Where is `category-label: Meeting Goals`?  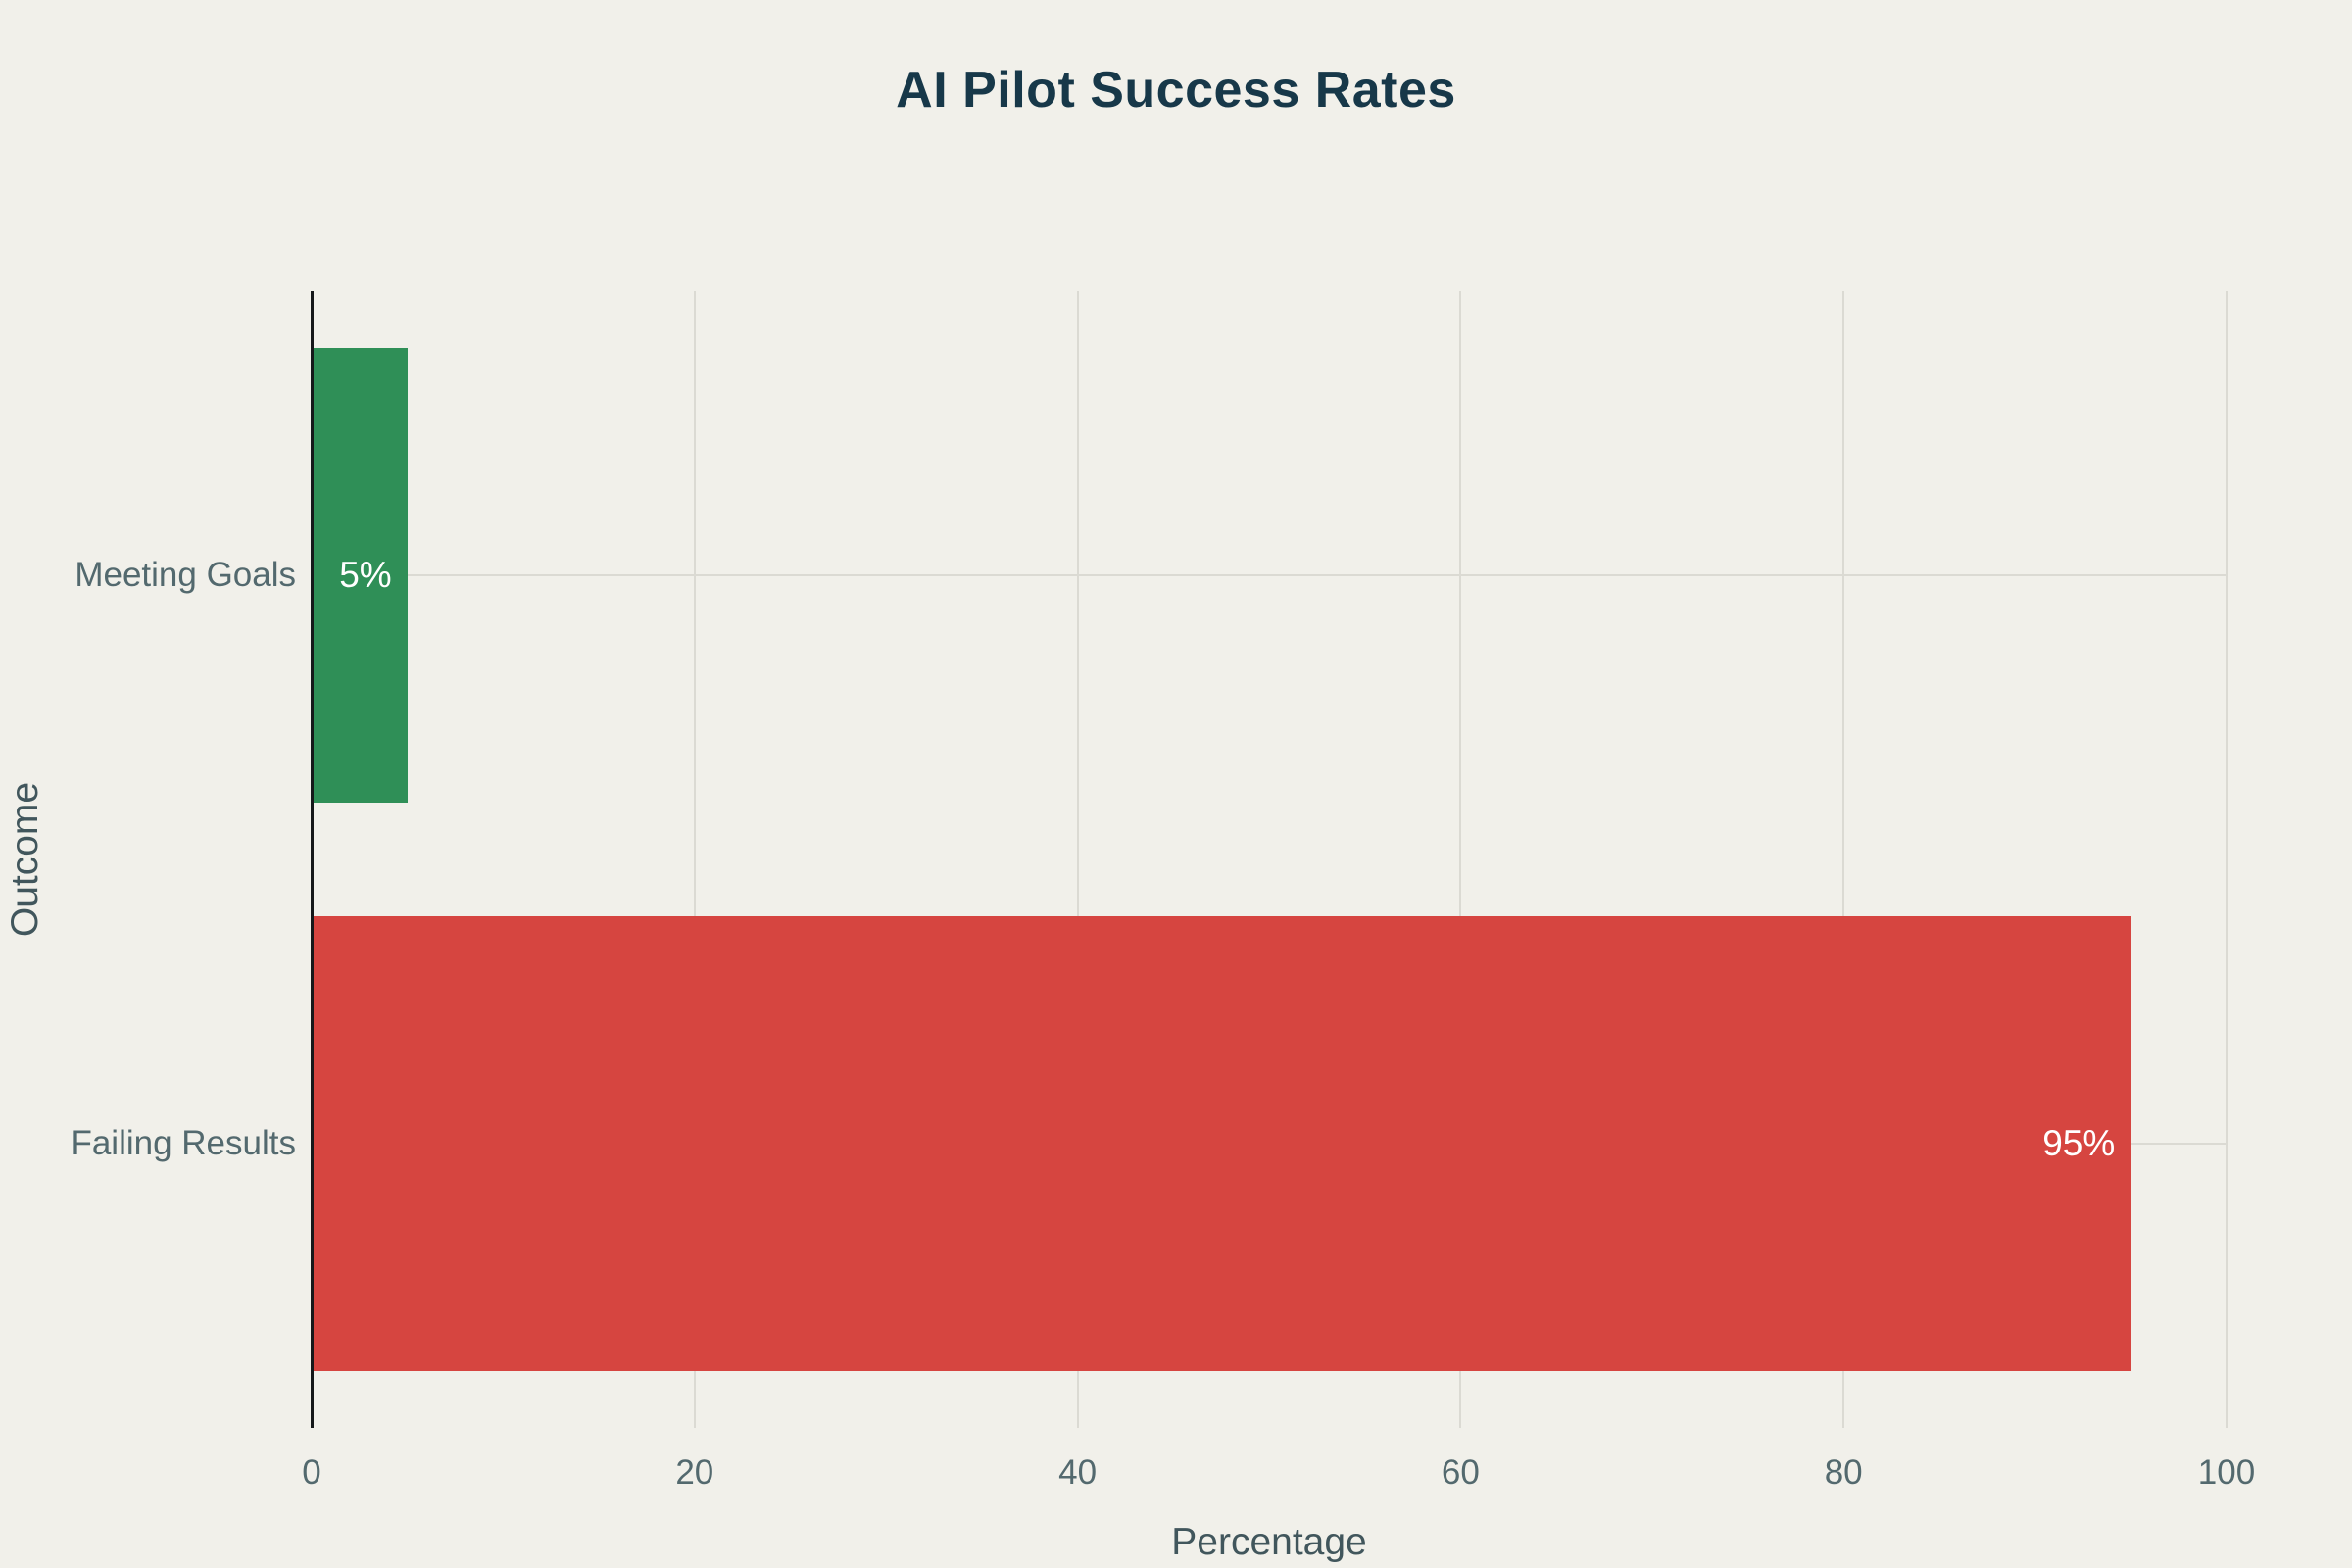 category-label: Meeting Goals is located at coordinates (185, 575).